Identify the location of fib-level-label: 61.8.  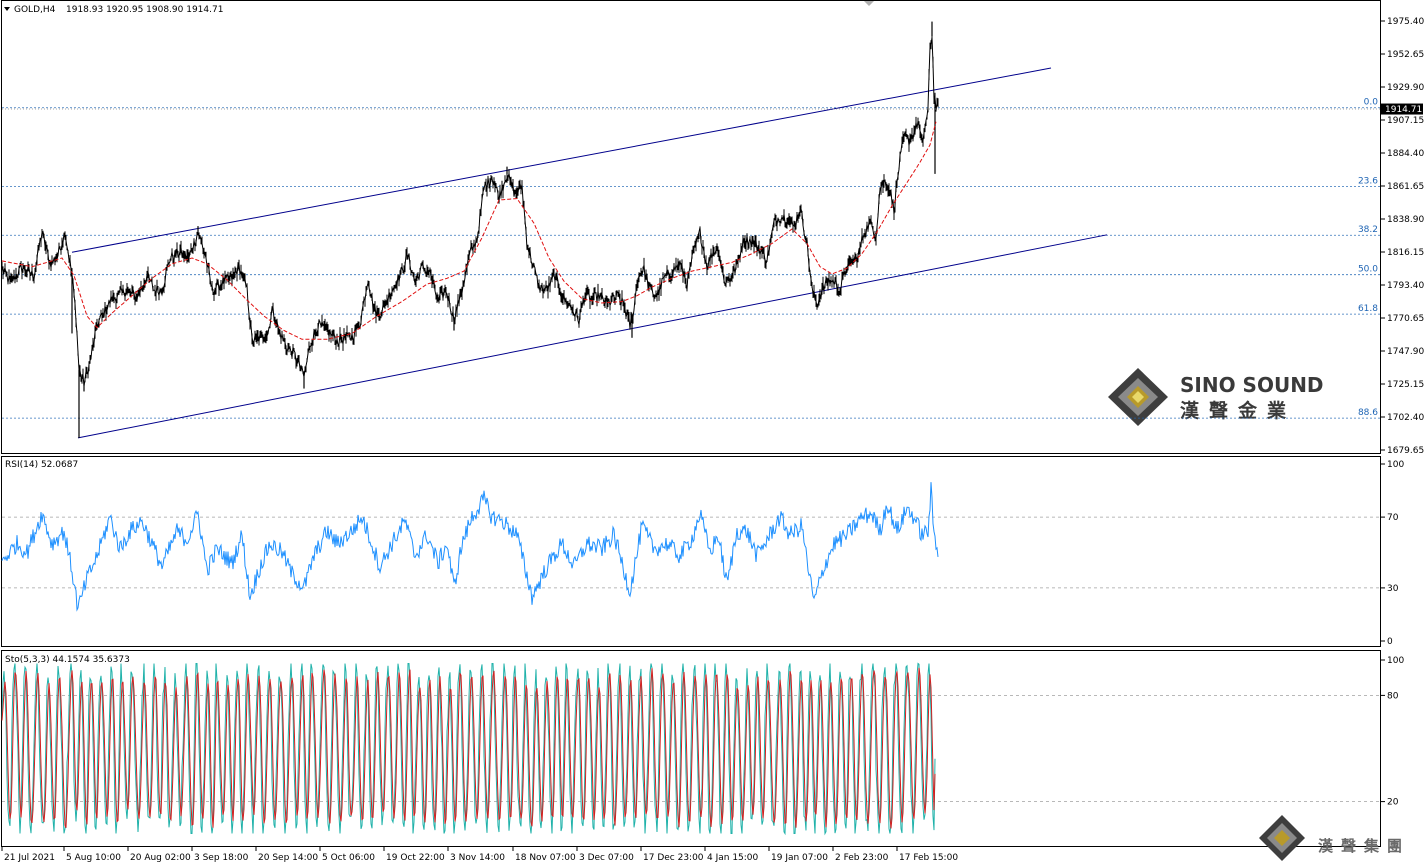
(1368, 309).